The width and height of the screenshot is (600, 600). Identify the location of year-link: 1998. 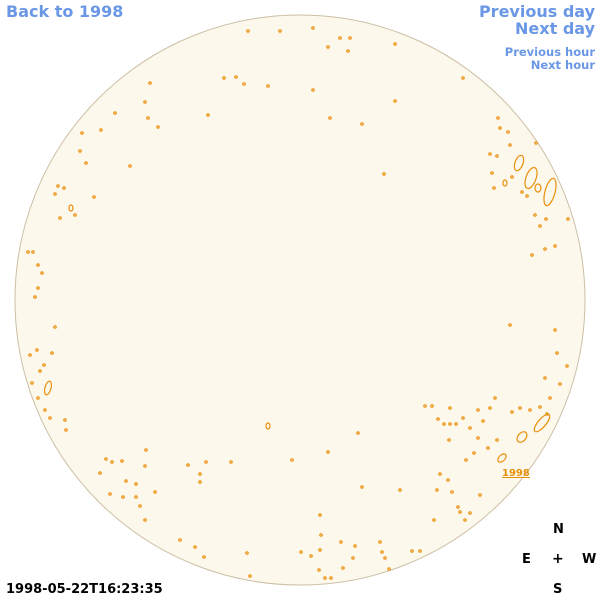
(516, 473).